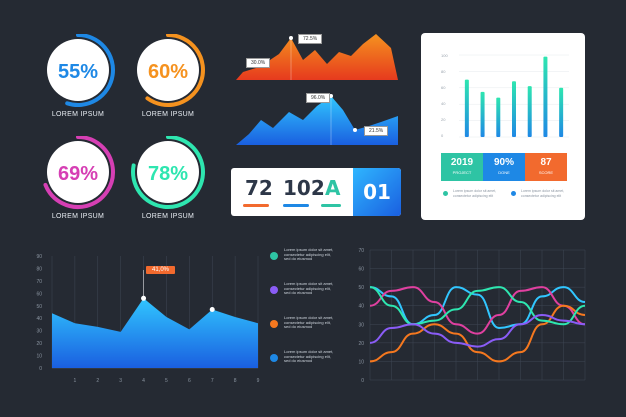 This screenshot has height=417, width=626. Describe the element at coordinates (120, 381) in the screenshot. I see `area-xtick: 3` at that location.